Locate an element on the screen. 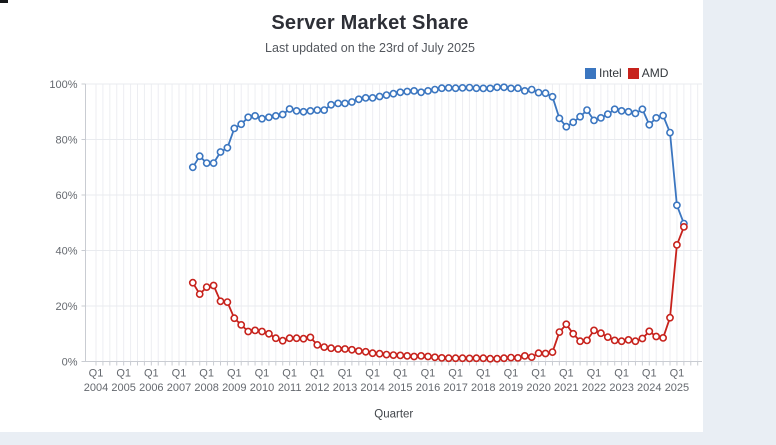  legend-item-intel: Intel is located at coordinates (603, 73).